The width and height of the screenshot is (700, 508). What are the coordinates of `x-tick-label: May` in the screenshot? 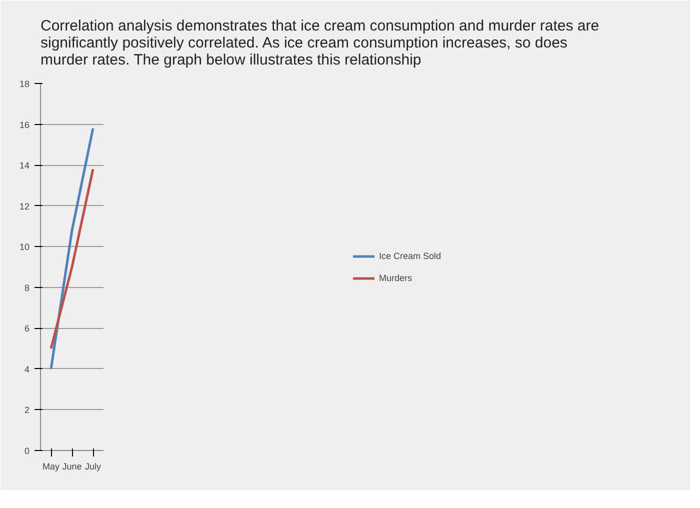 It's located at (51, 467).